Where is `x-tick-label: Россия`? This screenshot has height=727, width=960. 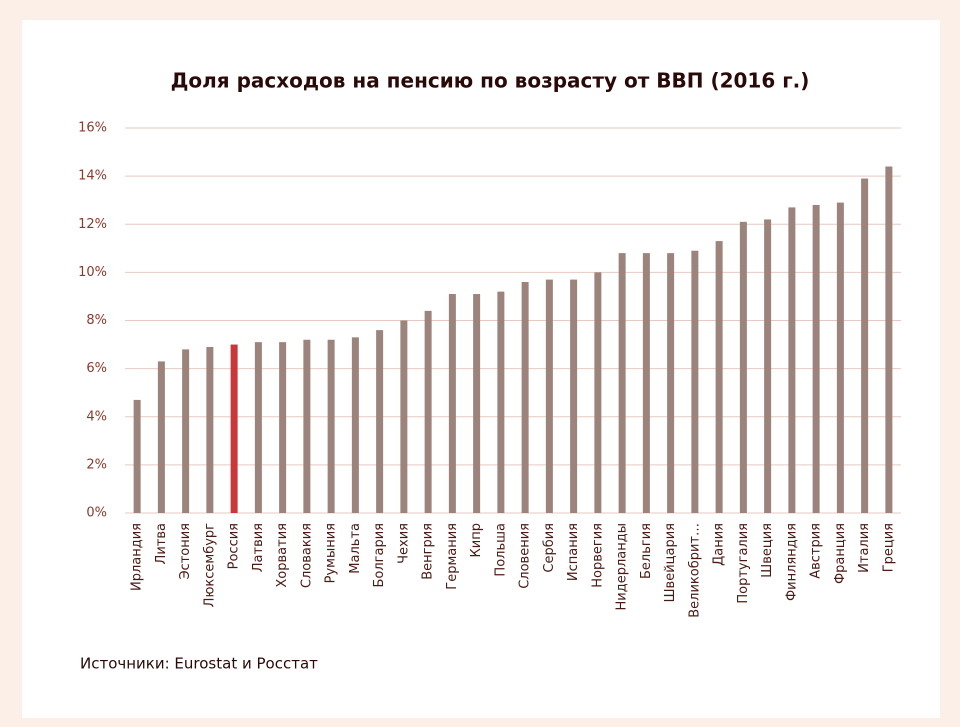 x-tick-label: Россия is located at coordinates (234, 546).